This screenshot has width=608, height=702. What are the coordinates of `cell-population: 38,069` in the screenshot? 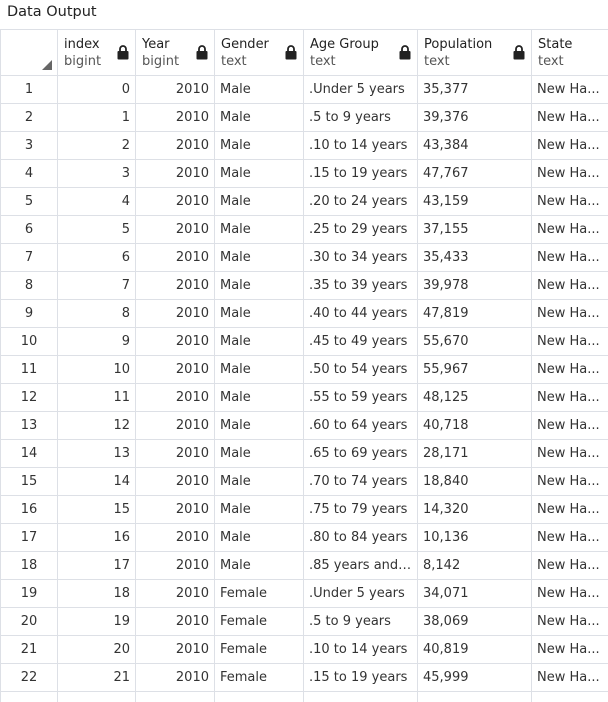 It's located at (474, 621).